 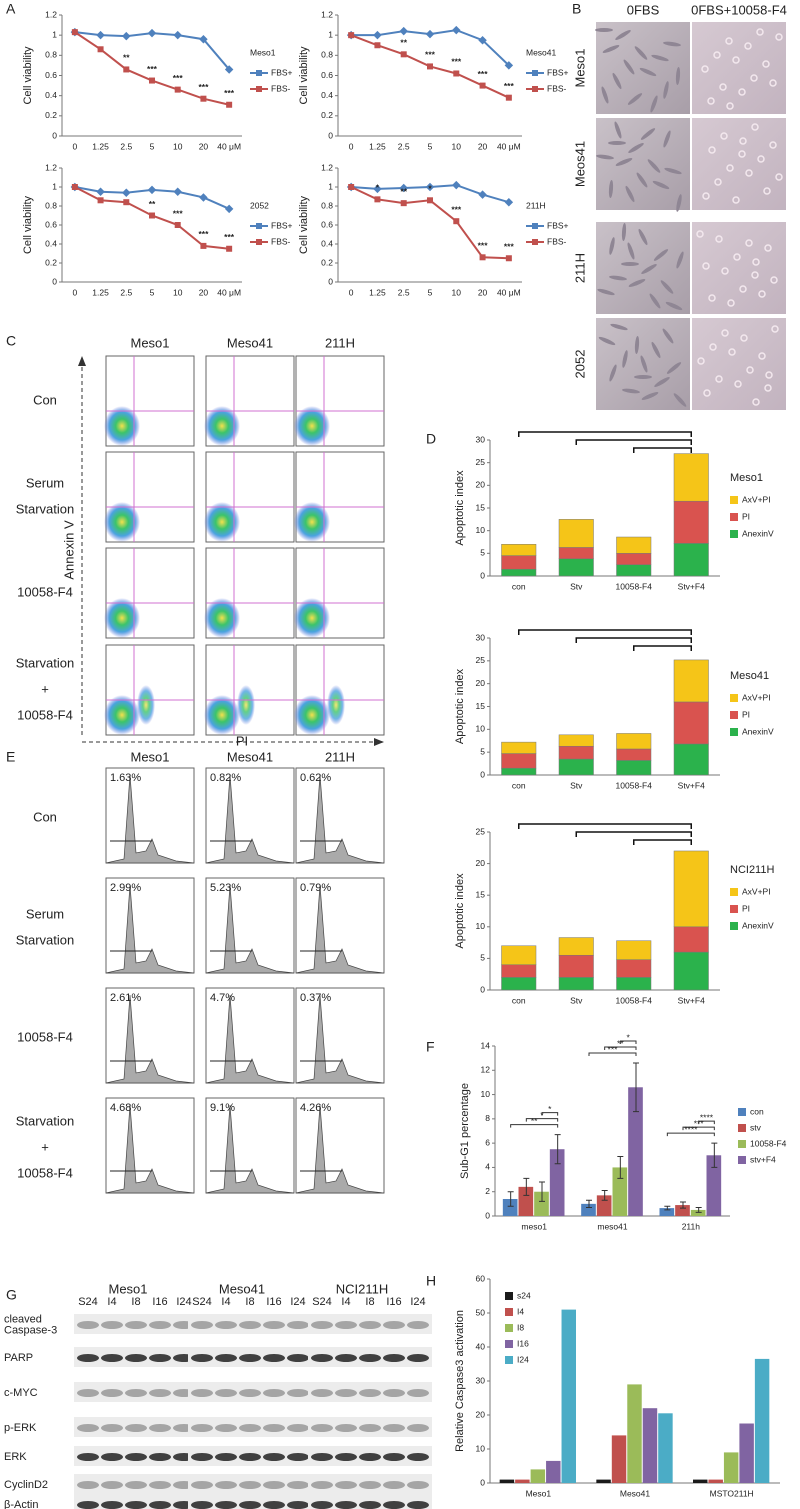 I want to click on label: Meso41, so click(x=635, y=1493).